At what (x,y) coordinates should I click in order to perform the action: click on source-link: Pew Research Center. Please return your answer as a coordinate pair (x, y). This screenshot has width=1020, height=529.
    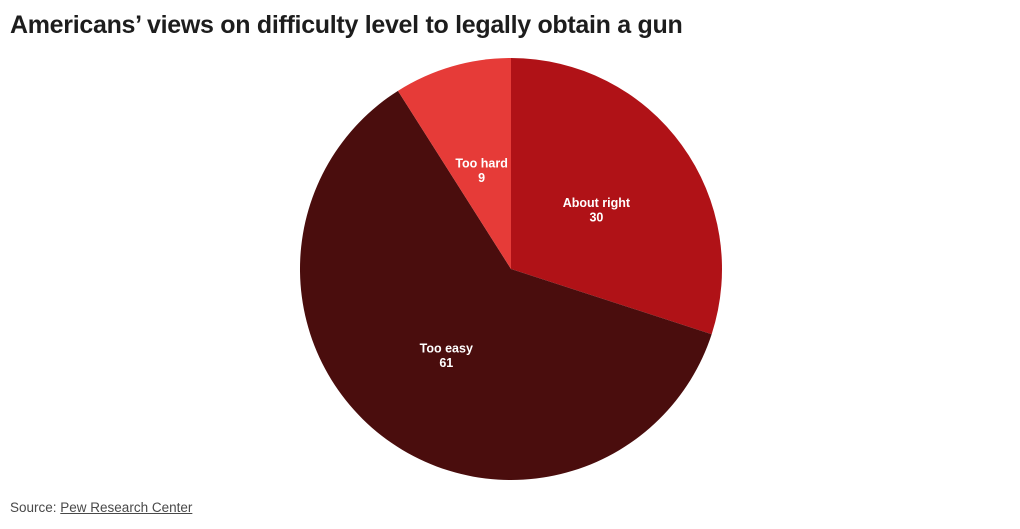
    Looking at the image, I should click on (126, 507).